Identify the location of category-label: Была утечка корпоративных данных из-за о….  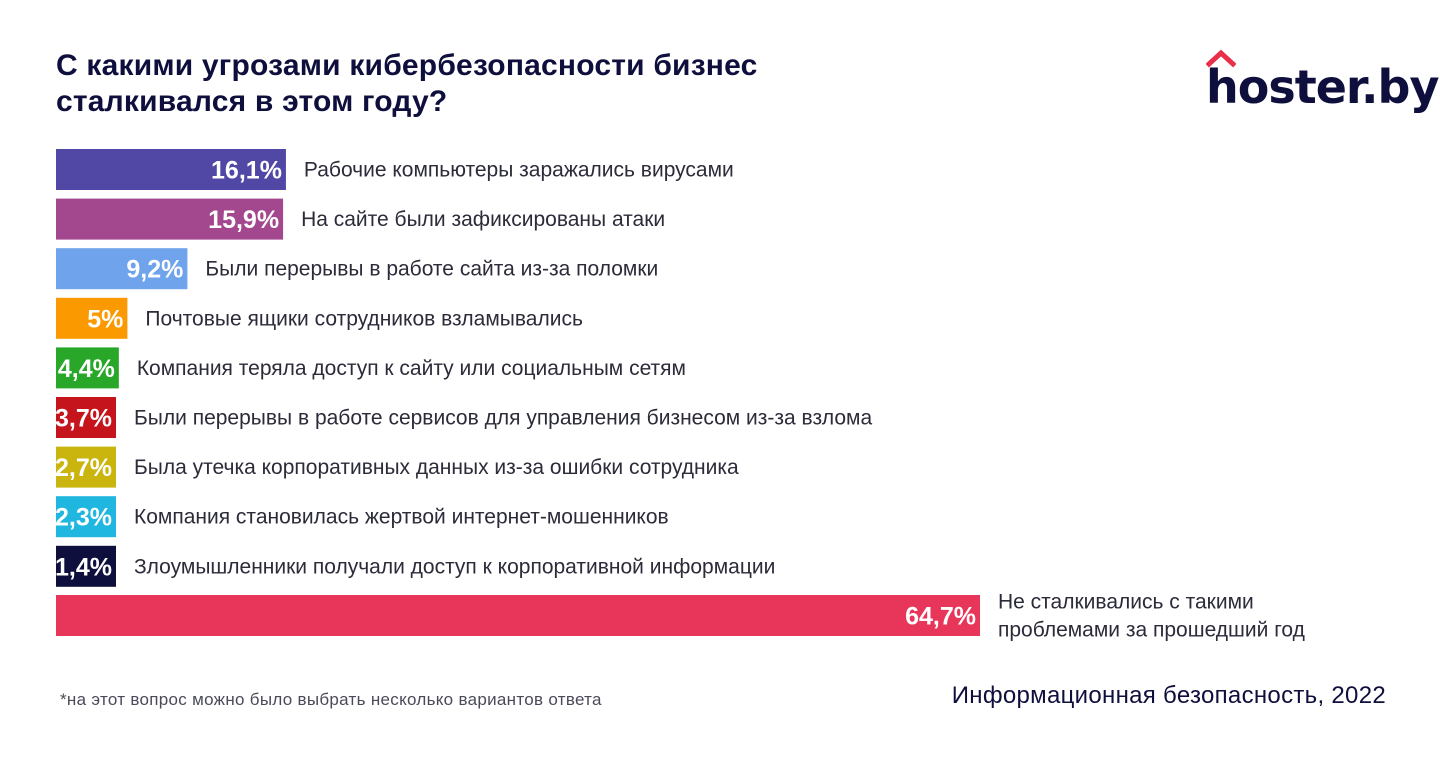
(436, 467).